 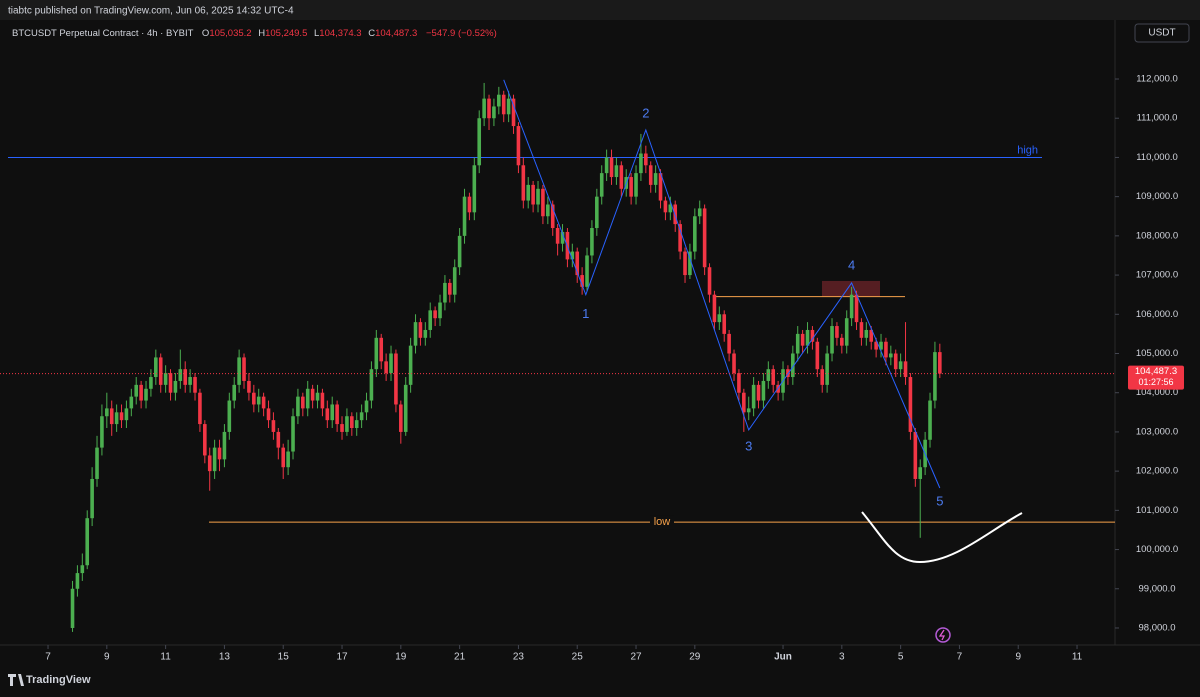 What do you see at coordinates (1157, 588) in the screenshot?
I see `y-tick-label: 99,000.0` at bounding box center [1157, 588].